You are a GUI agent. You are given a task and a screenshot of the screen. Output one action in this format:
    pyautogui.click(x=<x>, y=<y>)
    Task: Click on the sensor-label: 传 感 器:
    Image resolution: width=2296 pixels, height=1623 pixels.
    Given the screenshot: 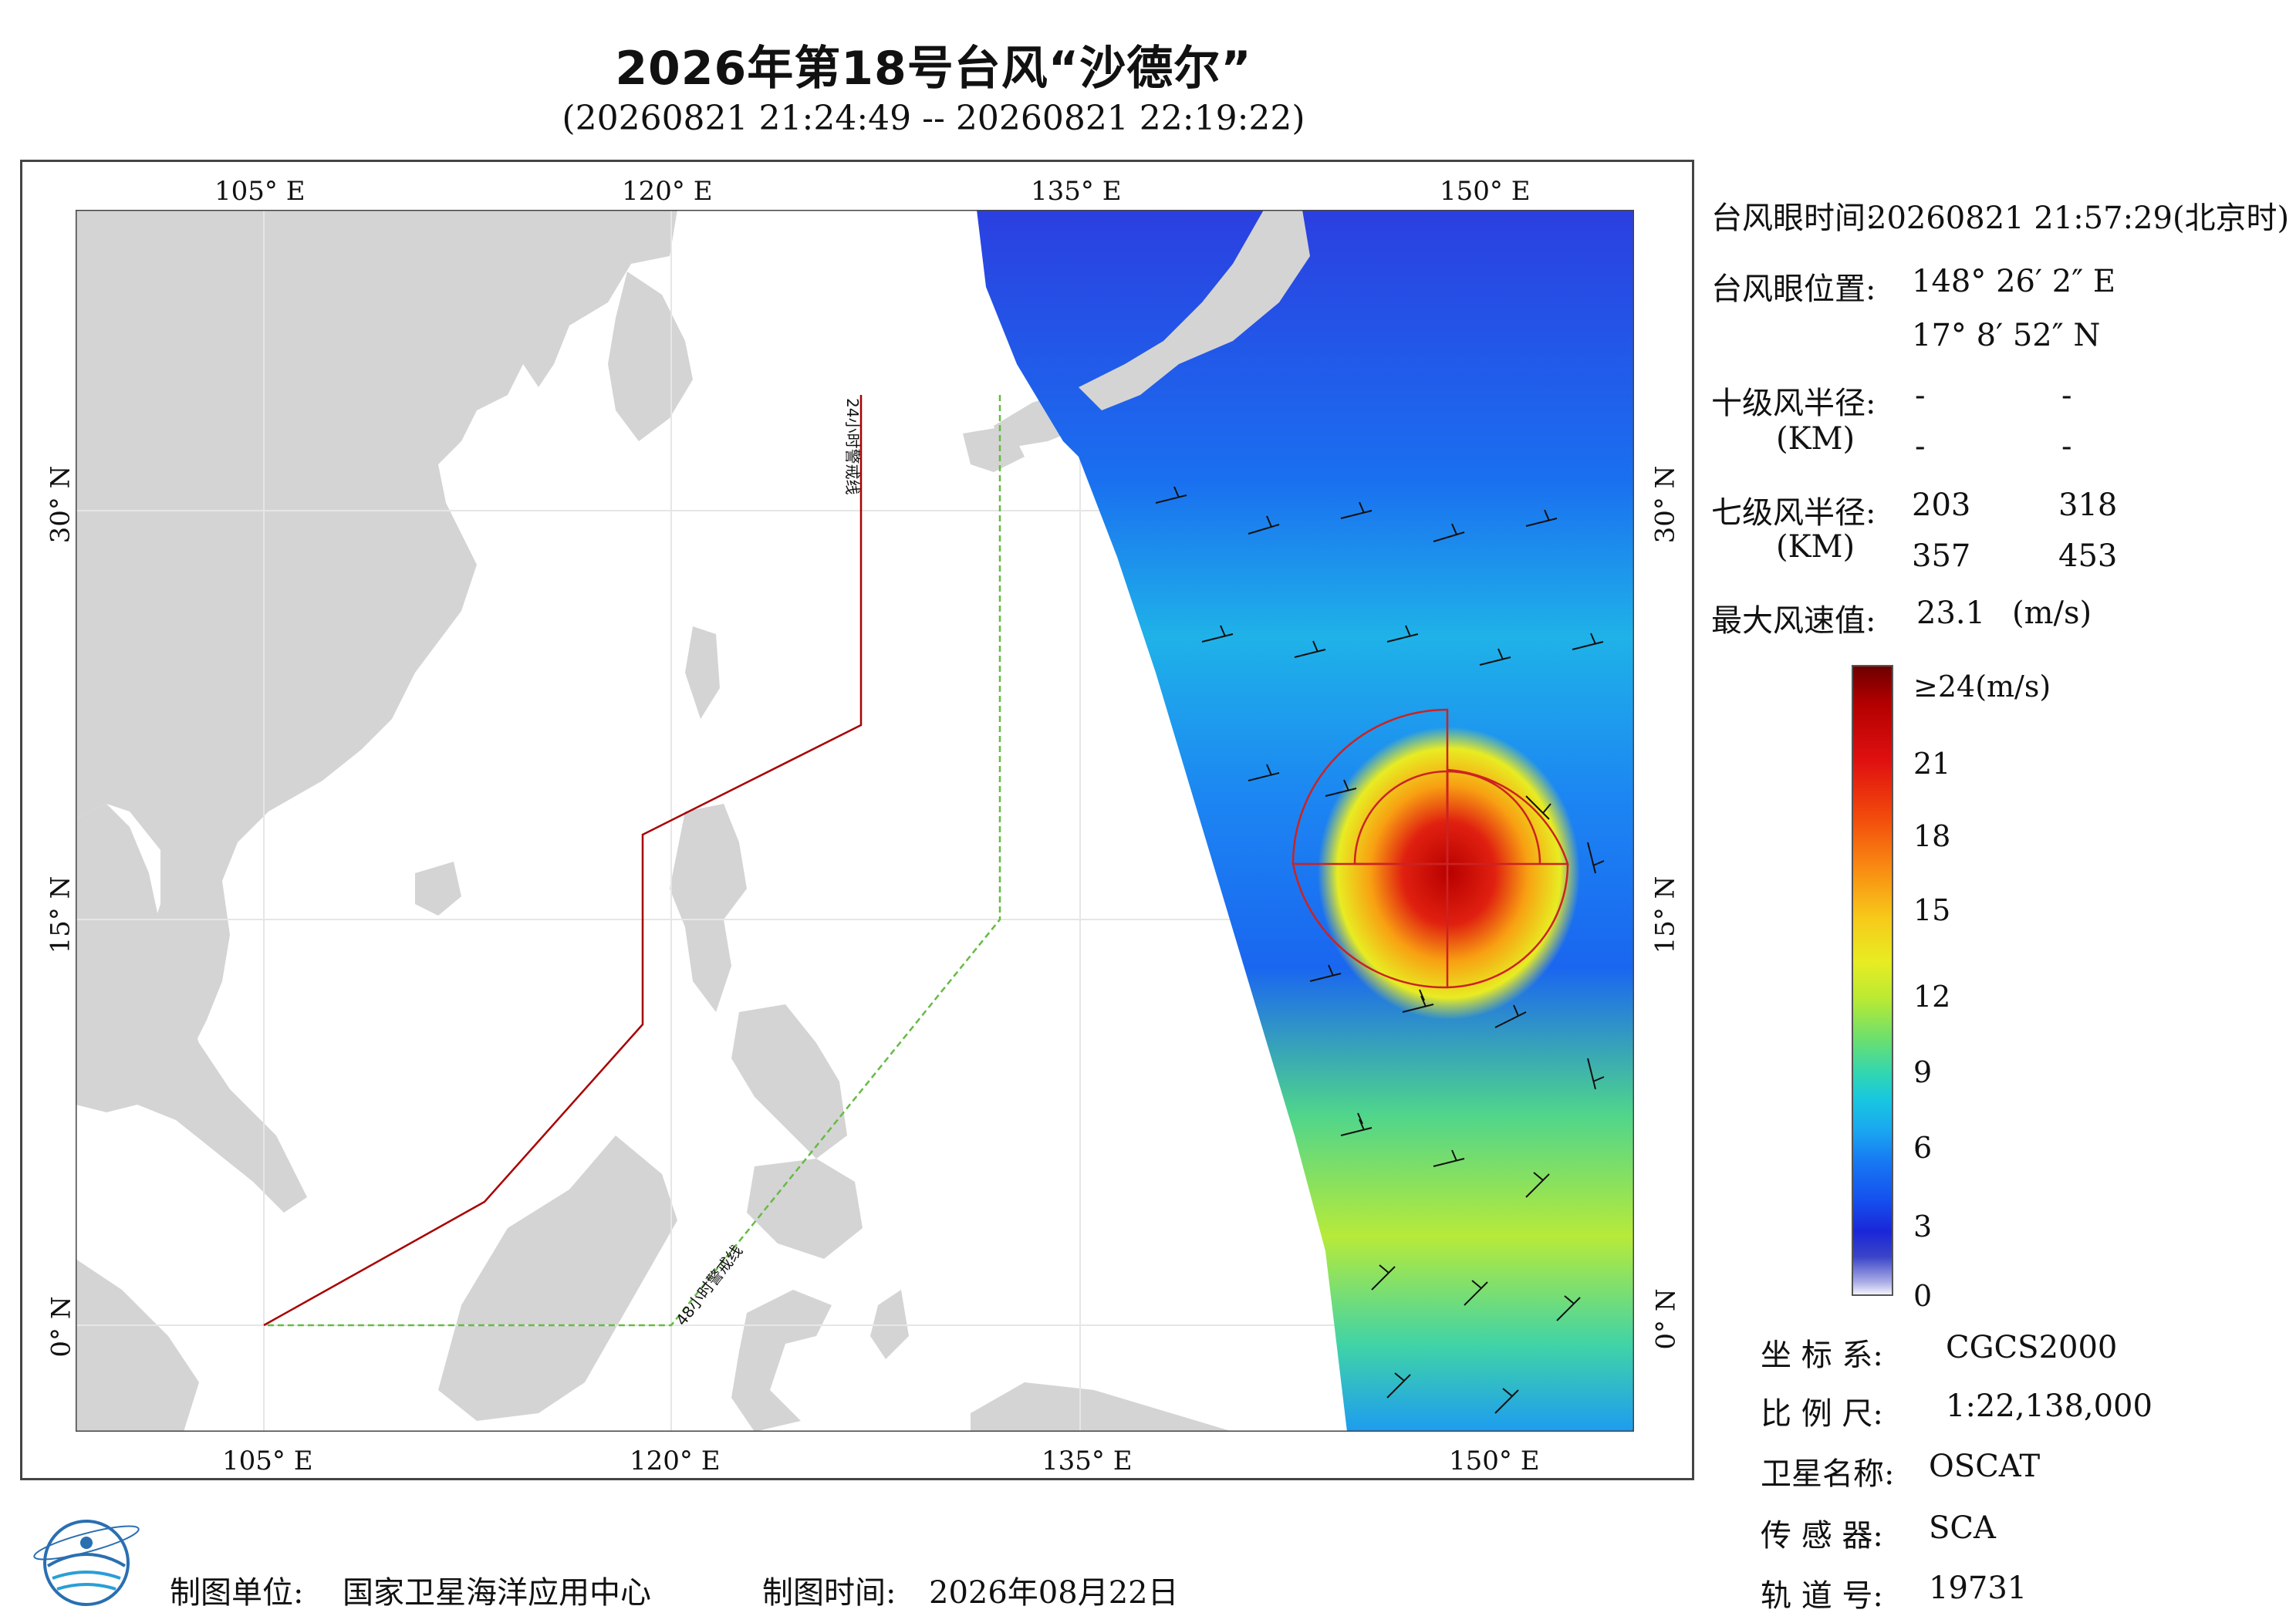 What is the action you would take?
    pyautogui.click(x=1822, y=1536)
    